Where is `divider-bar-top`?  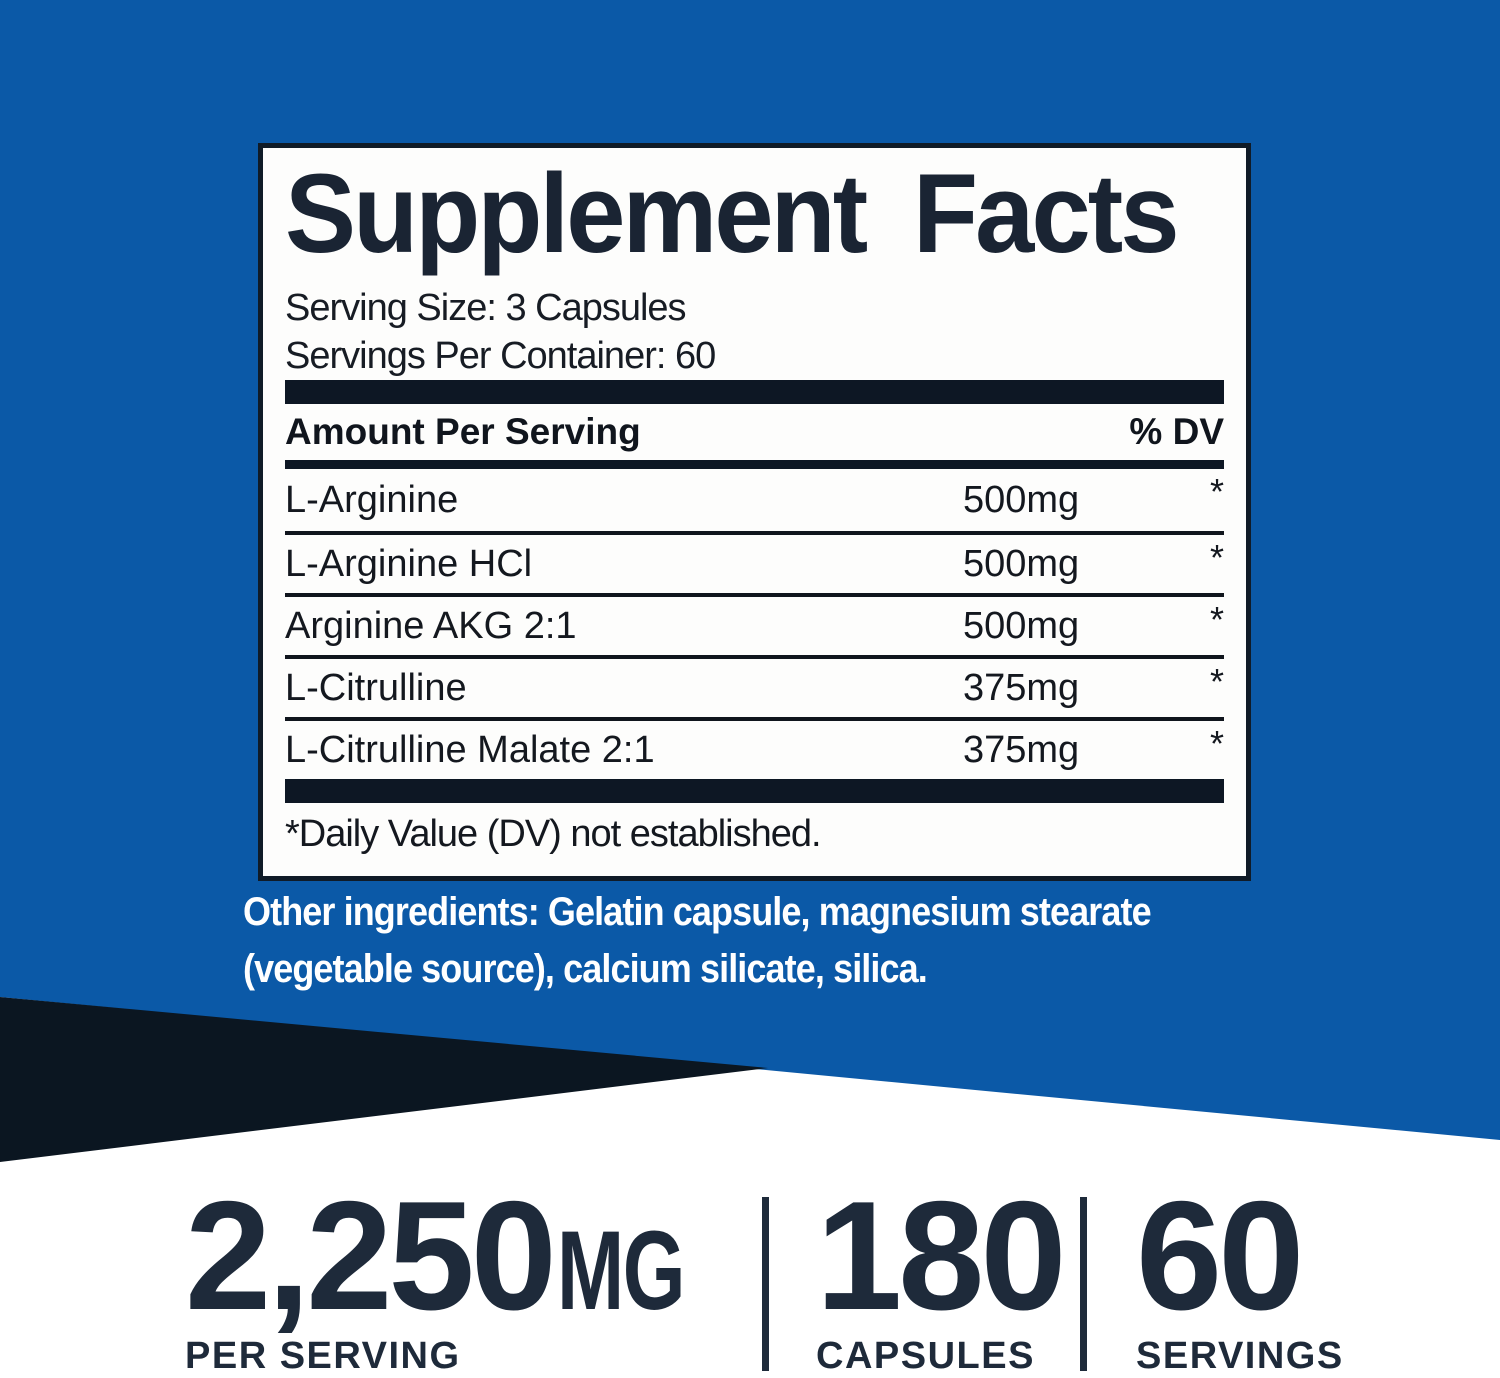 divider-bar-top is located at coordinates (754, 392).